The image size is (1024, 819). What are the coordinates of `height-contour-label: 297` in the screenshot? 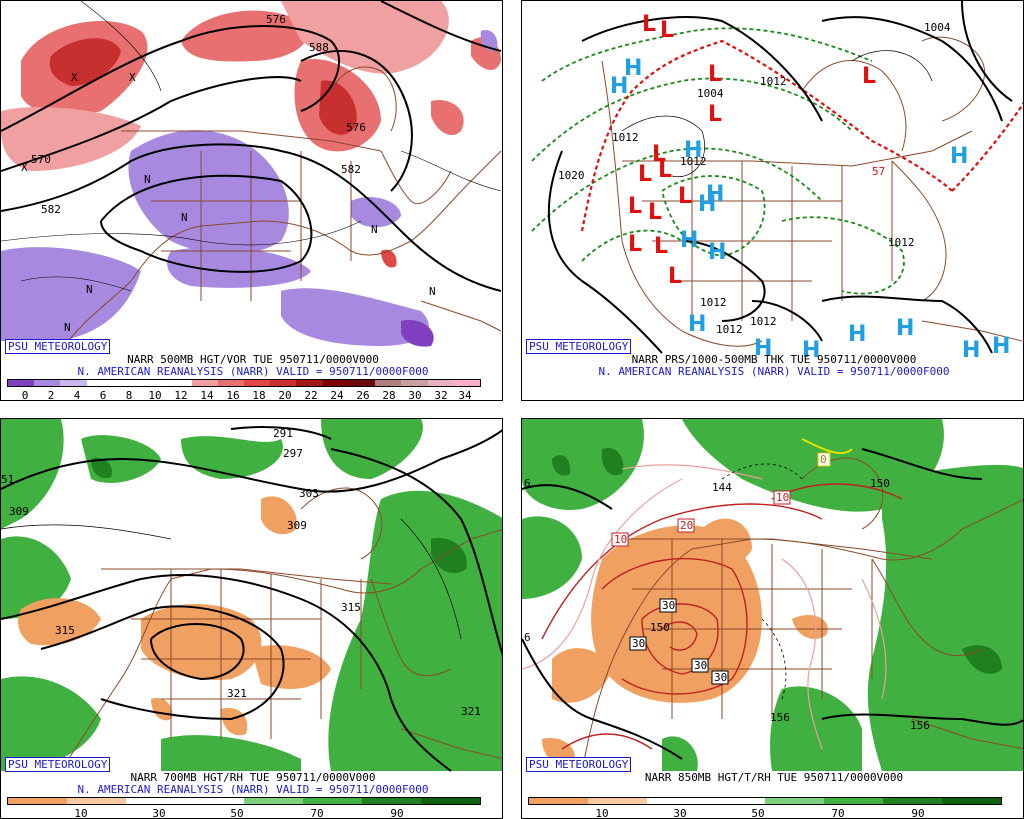 It's located at (293, 453).